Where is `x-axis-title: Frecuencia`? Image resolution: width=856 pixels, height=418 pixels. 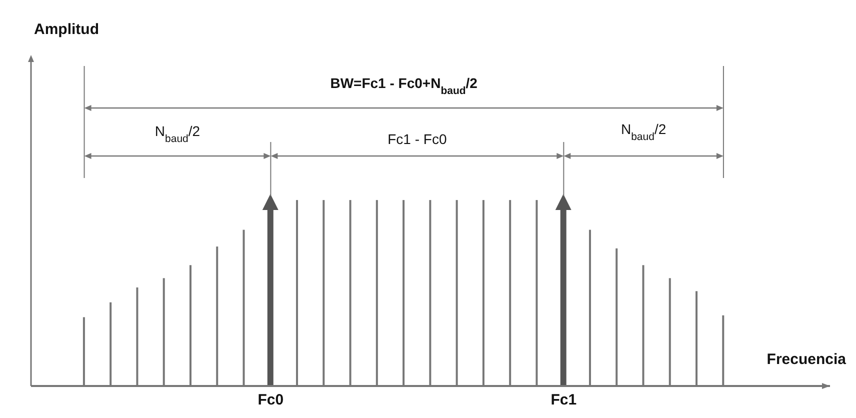
x-axis-title: Frecuencia is located at coordinates (806, 359).